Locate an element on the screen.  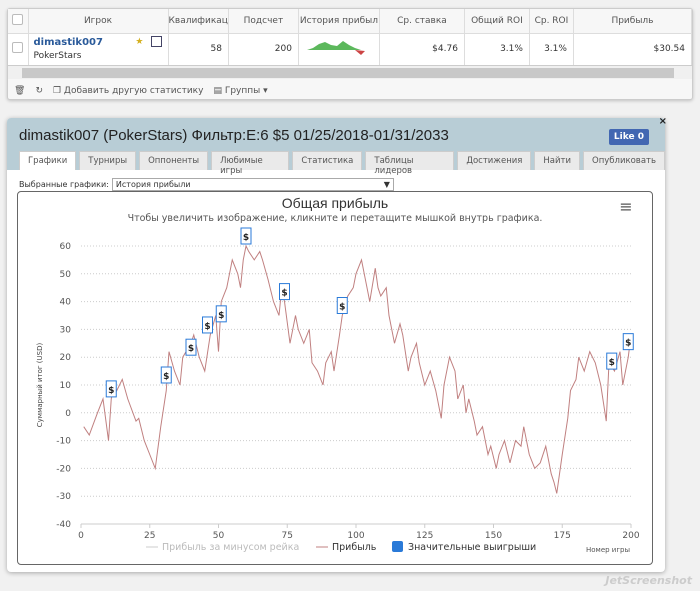
legend-wins-swatch is located at coordinates (397, 546).